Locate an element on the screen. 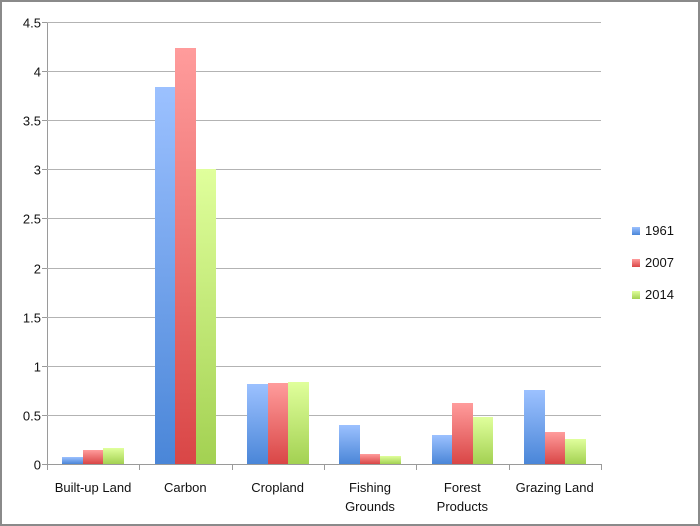 The height and width of the screenshot is (526, 700). bar-1961-carbon is located at coordinates (165, 275).